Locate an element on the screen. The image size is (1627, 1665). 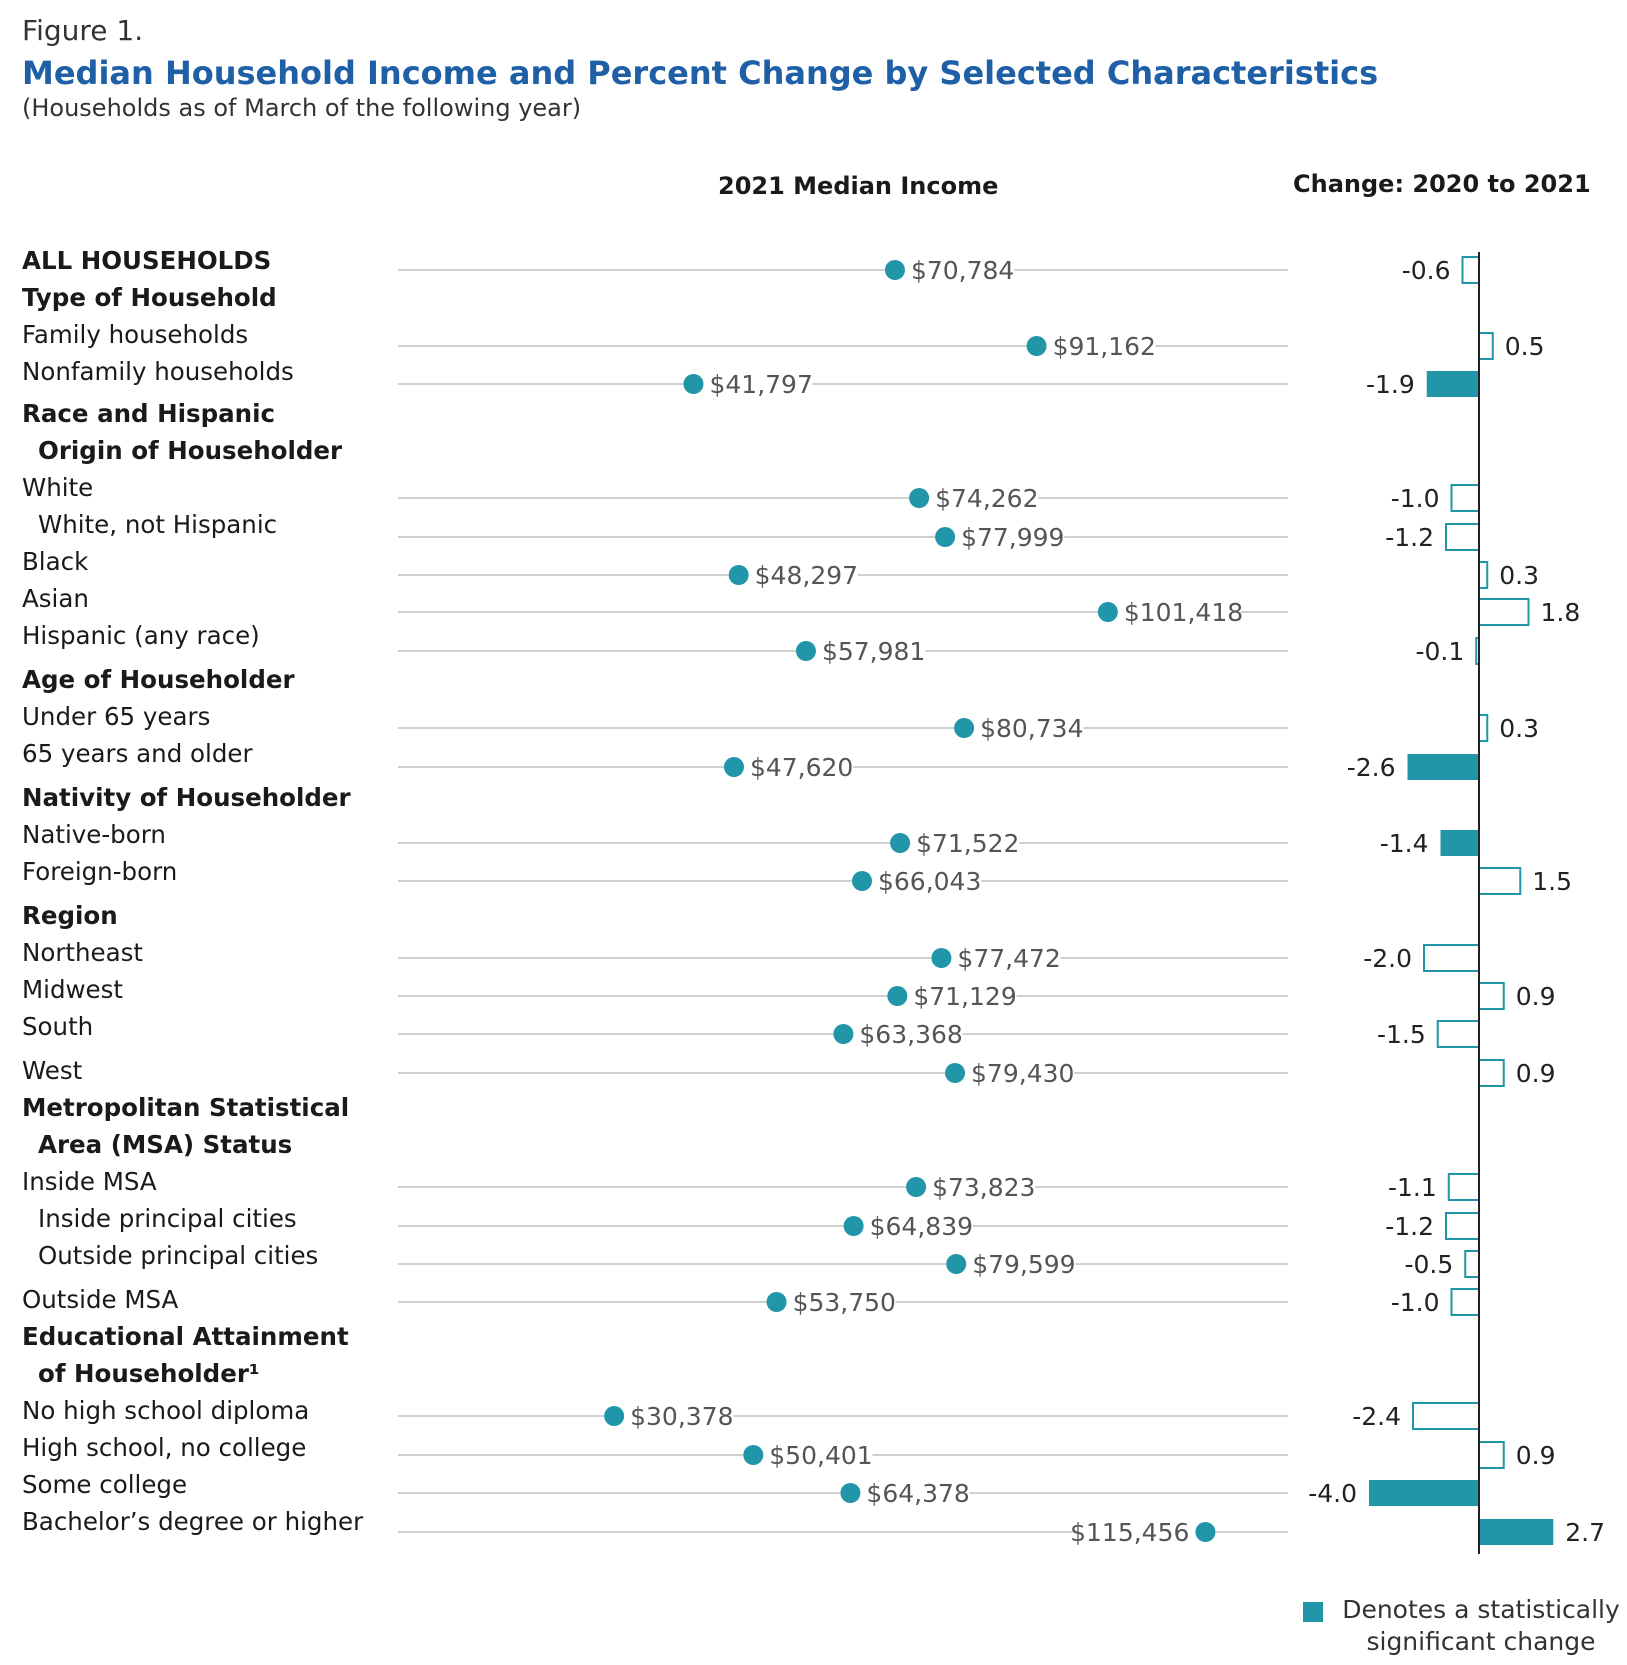
row-label: Nonfamily households is located at coordinates (158, 371).